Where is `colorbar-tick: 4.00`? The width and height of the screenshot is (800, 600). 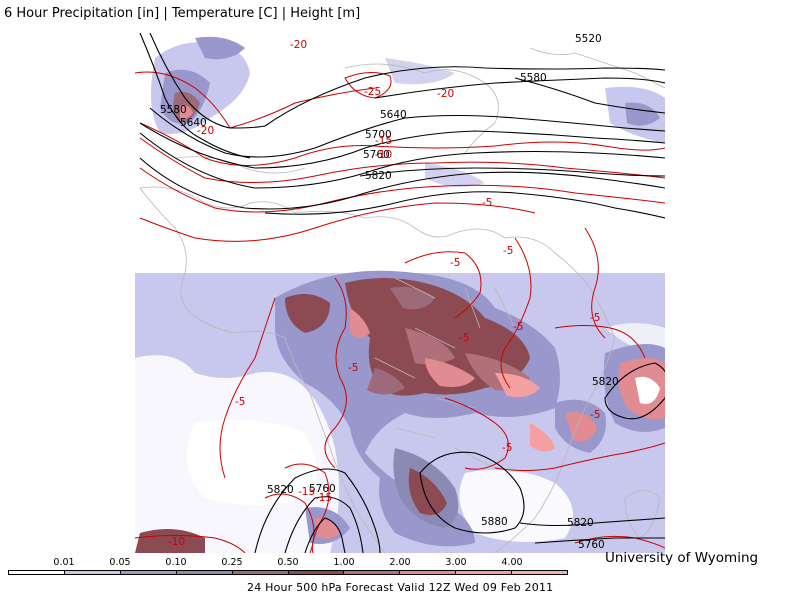
colorbar-tick: 4.00 is located at coordinates (512, 562).